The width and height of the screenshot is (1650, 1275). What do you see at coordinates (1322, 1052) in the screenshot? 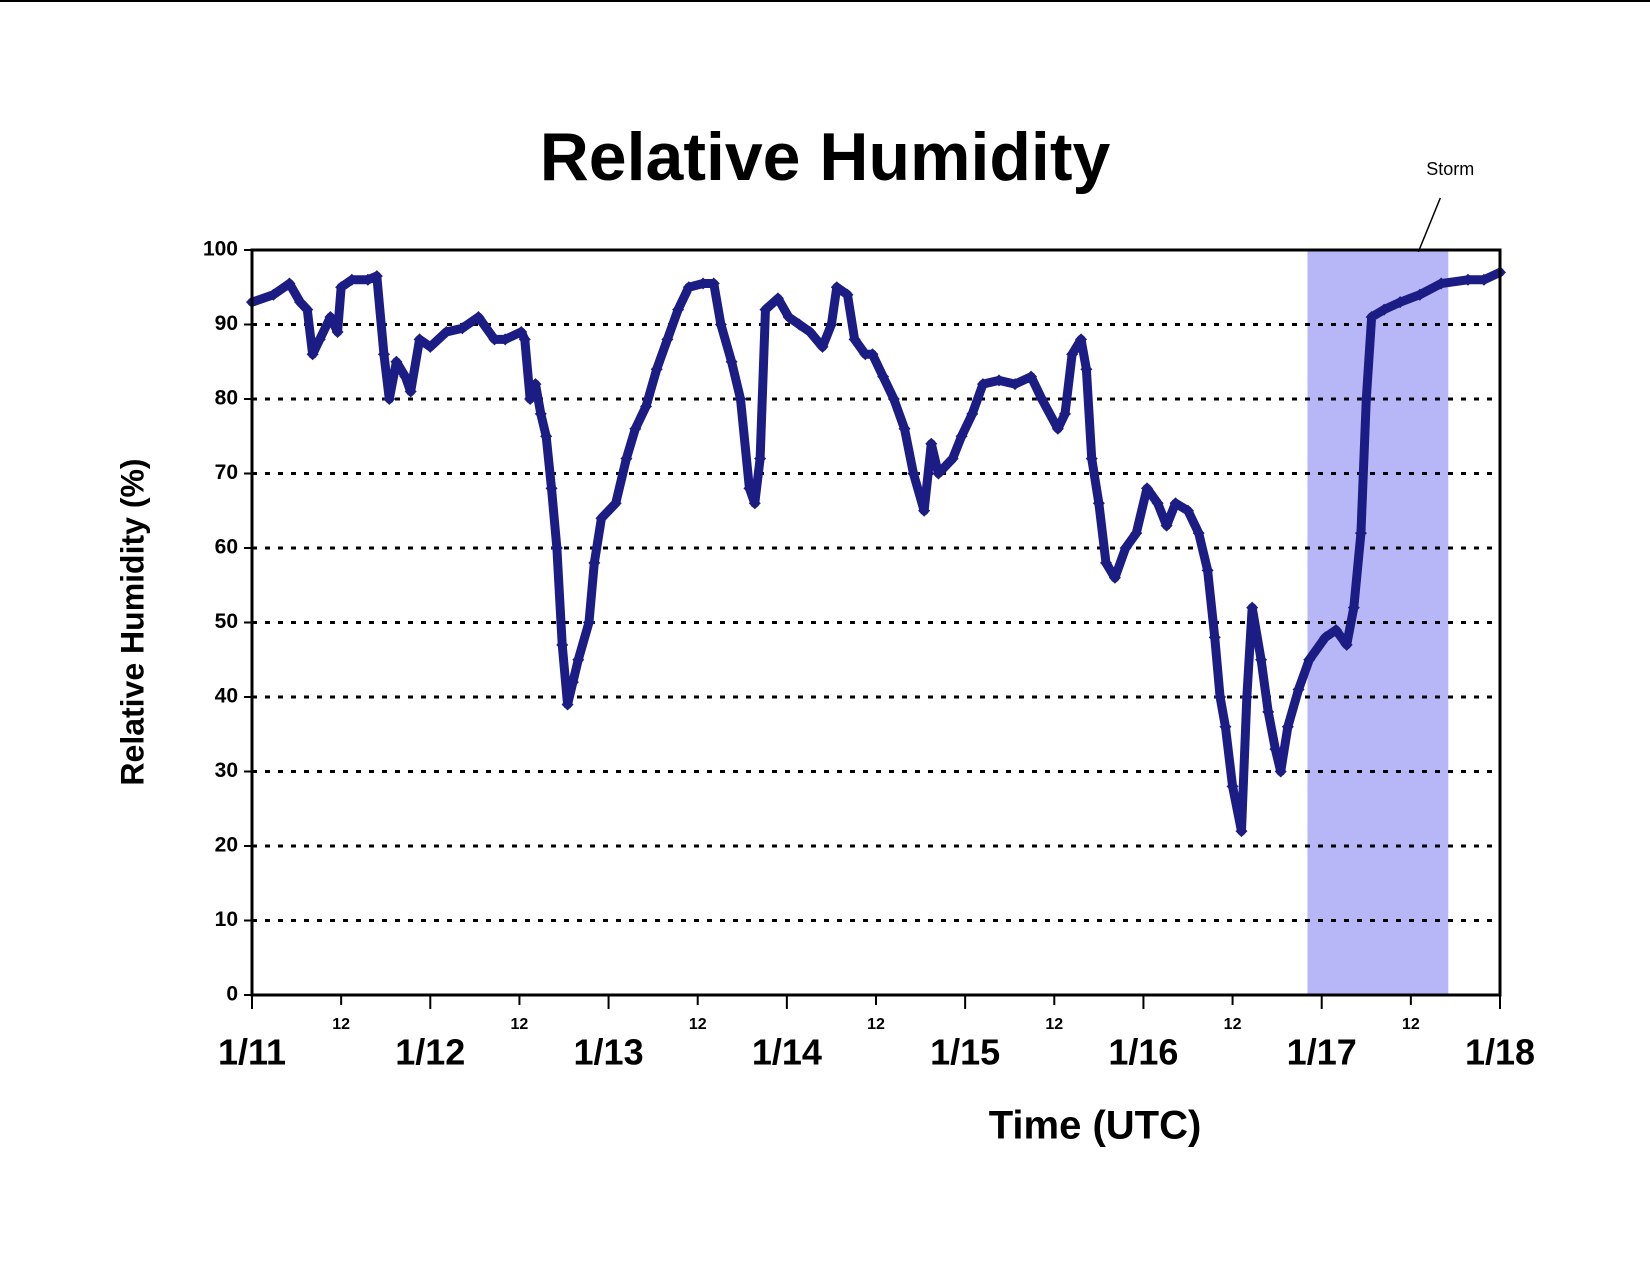
I see `x-tick-label: 1/17` at bounding box center [1322, 1052].